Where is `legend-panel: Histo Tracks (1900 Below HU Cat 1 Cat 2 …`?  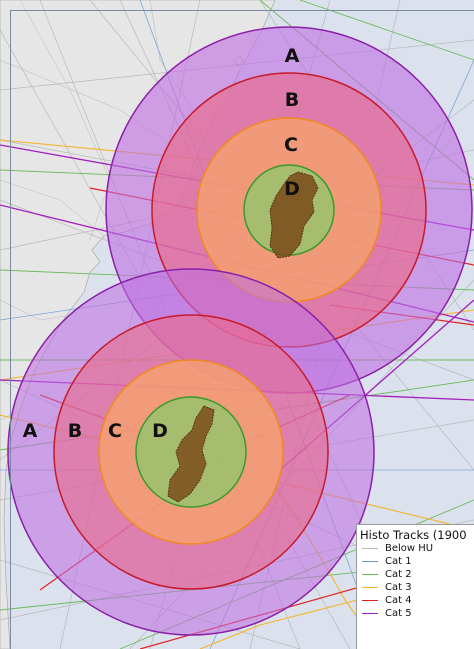 legend-panel: Histo Tracks (1900 Below HU Cat 1 Cat 2 … is located at coordinates (415, 586).